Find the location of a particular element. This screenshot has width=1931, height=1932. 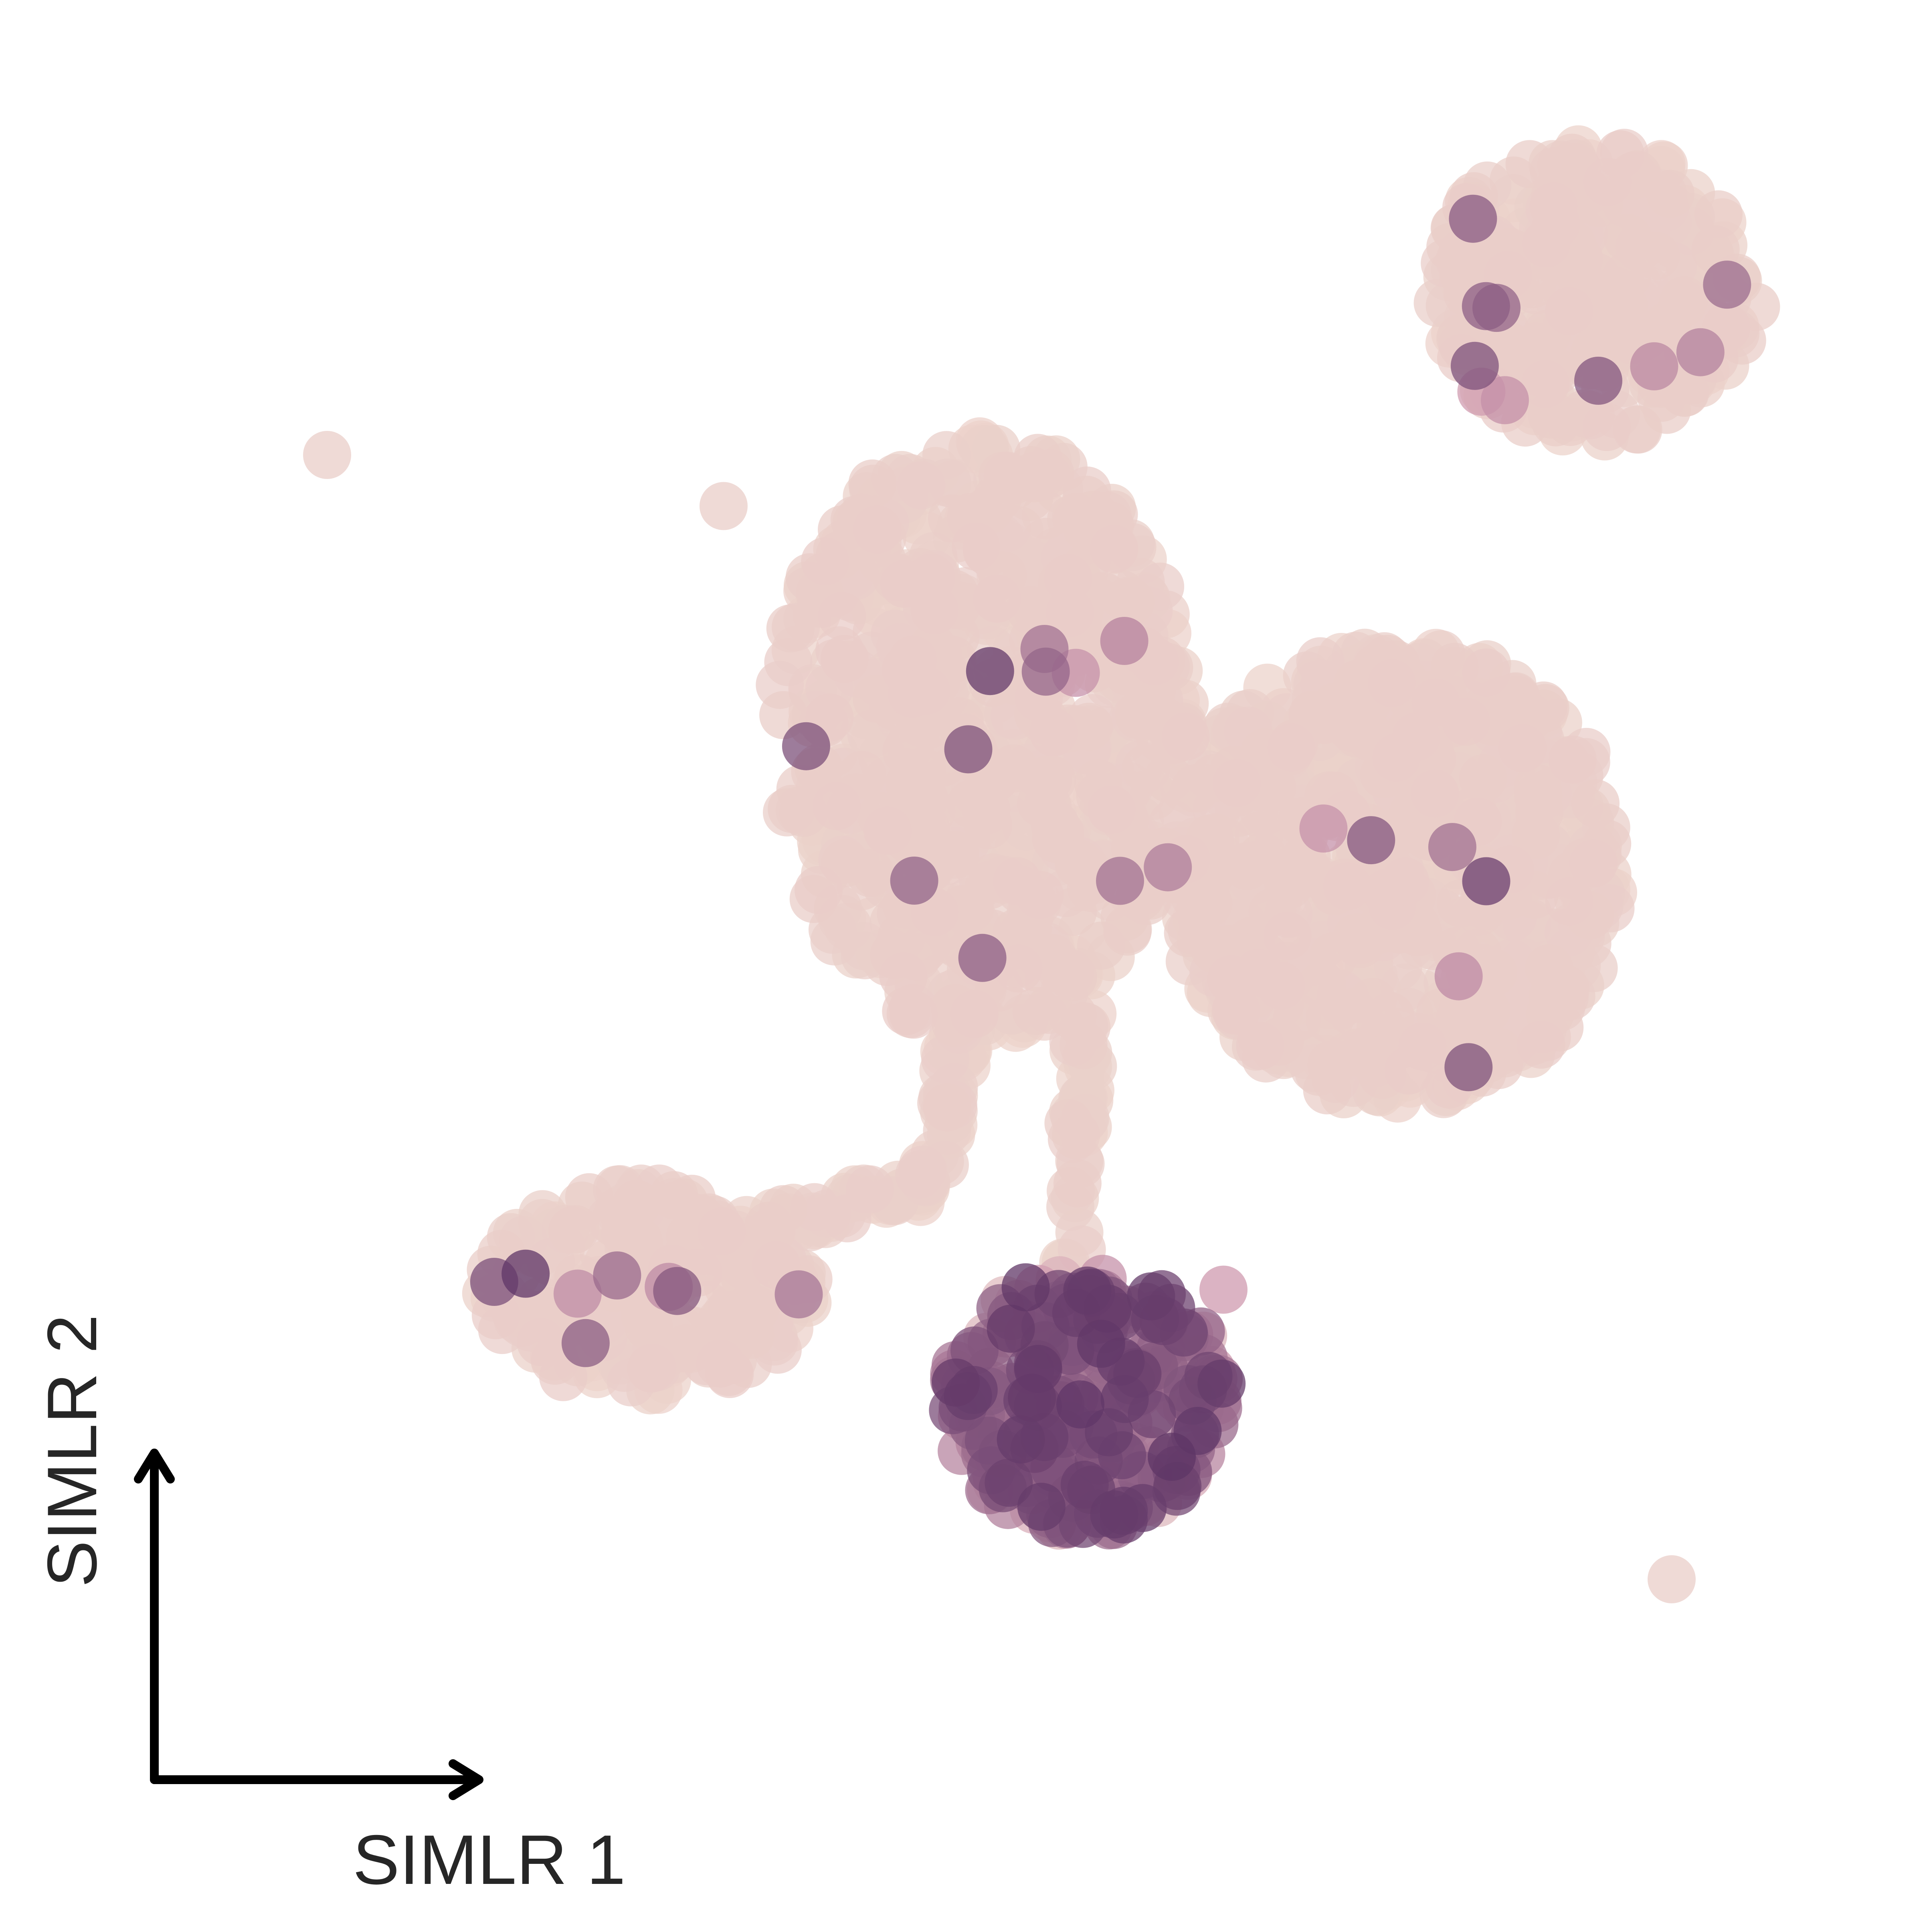

x-axis-label: SIMLR 1 is located at coordinates (489, 1860).